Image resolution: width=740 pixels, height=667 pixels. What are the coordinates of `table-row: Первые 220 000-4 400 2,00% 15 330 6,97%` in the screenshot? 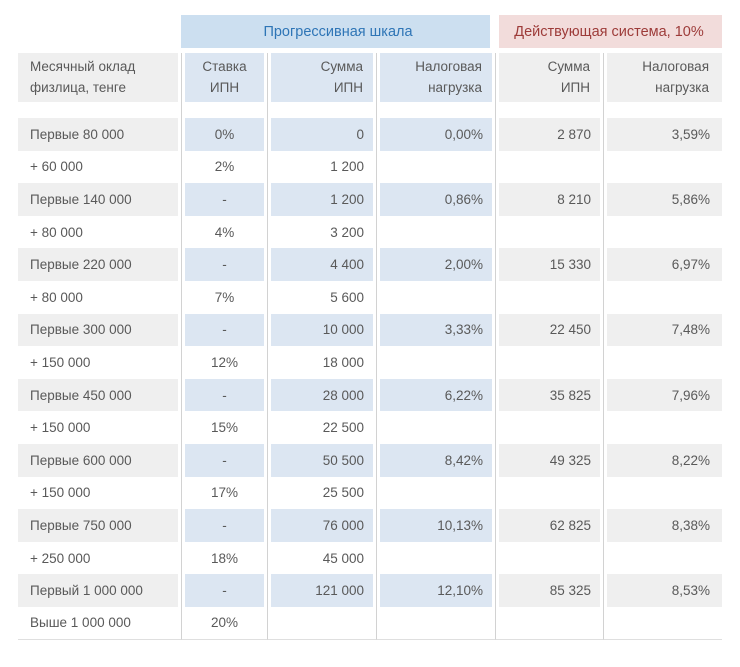 It's located at (370, 264).